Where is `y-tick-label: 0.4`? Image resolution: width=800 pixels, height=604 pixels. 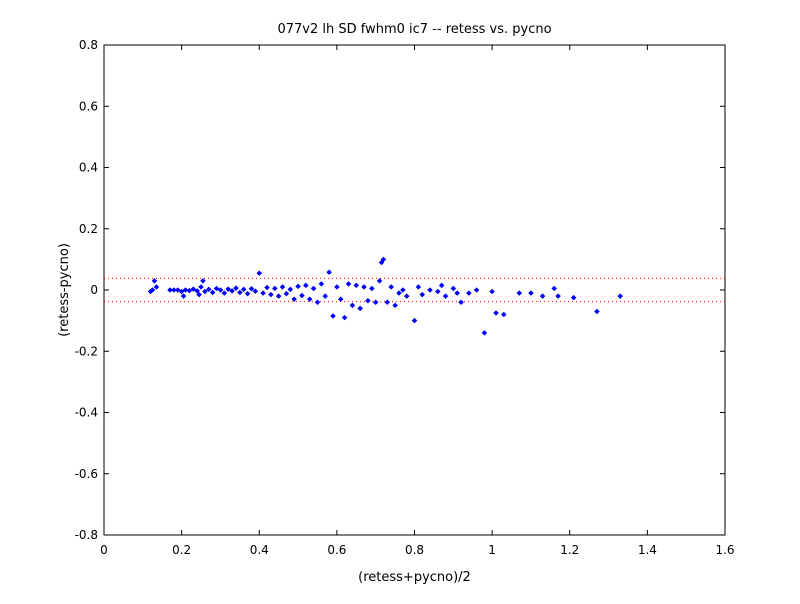 y-tick-label: 0.4 is located at coordinates (88, 168).